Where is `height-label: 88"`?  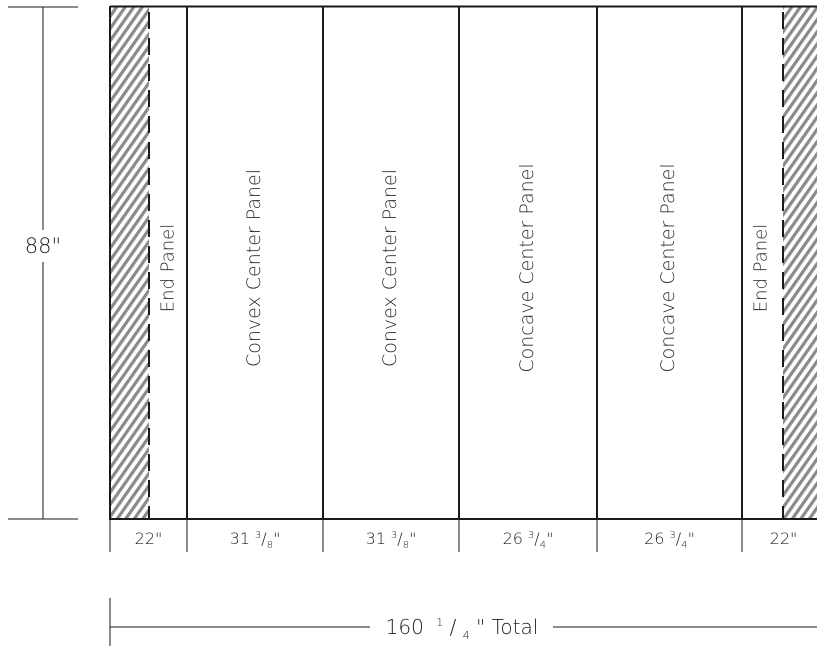 height-label: 88" is located at coordinates (43, 246).